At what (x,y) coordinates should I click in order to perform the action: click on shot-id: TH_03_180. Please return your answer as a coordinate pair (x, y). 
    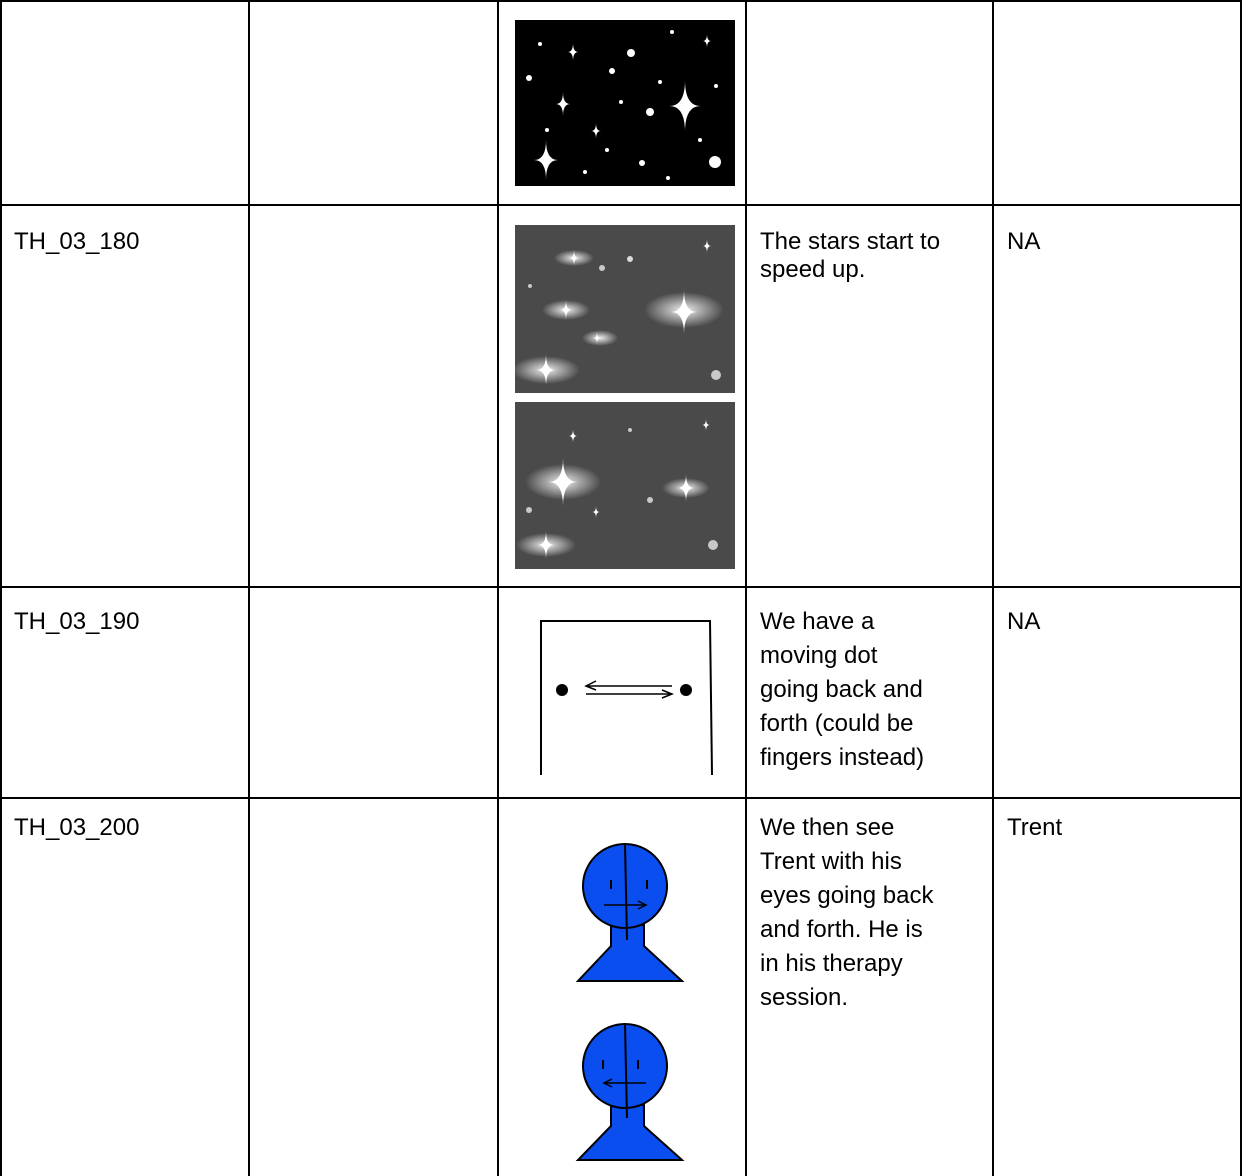
    Looking at the image, I should click on (77, 241).